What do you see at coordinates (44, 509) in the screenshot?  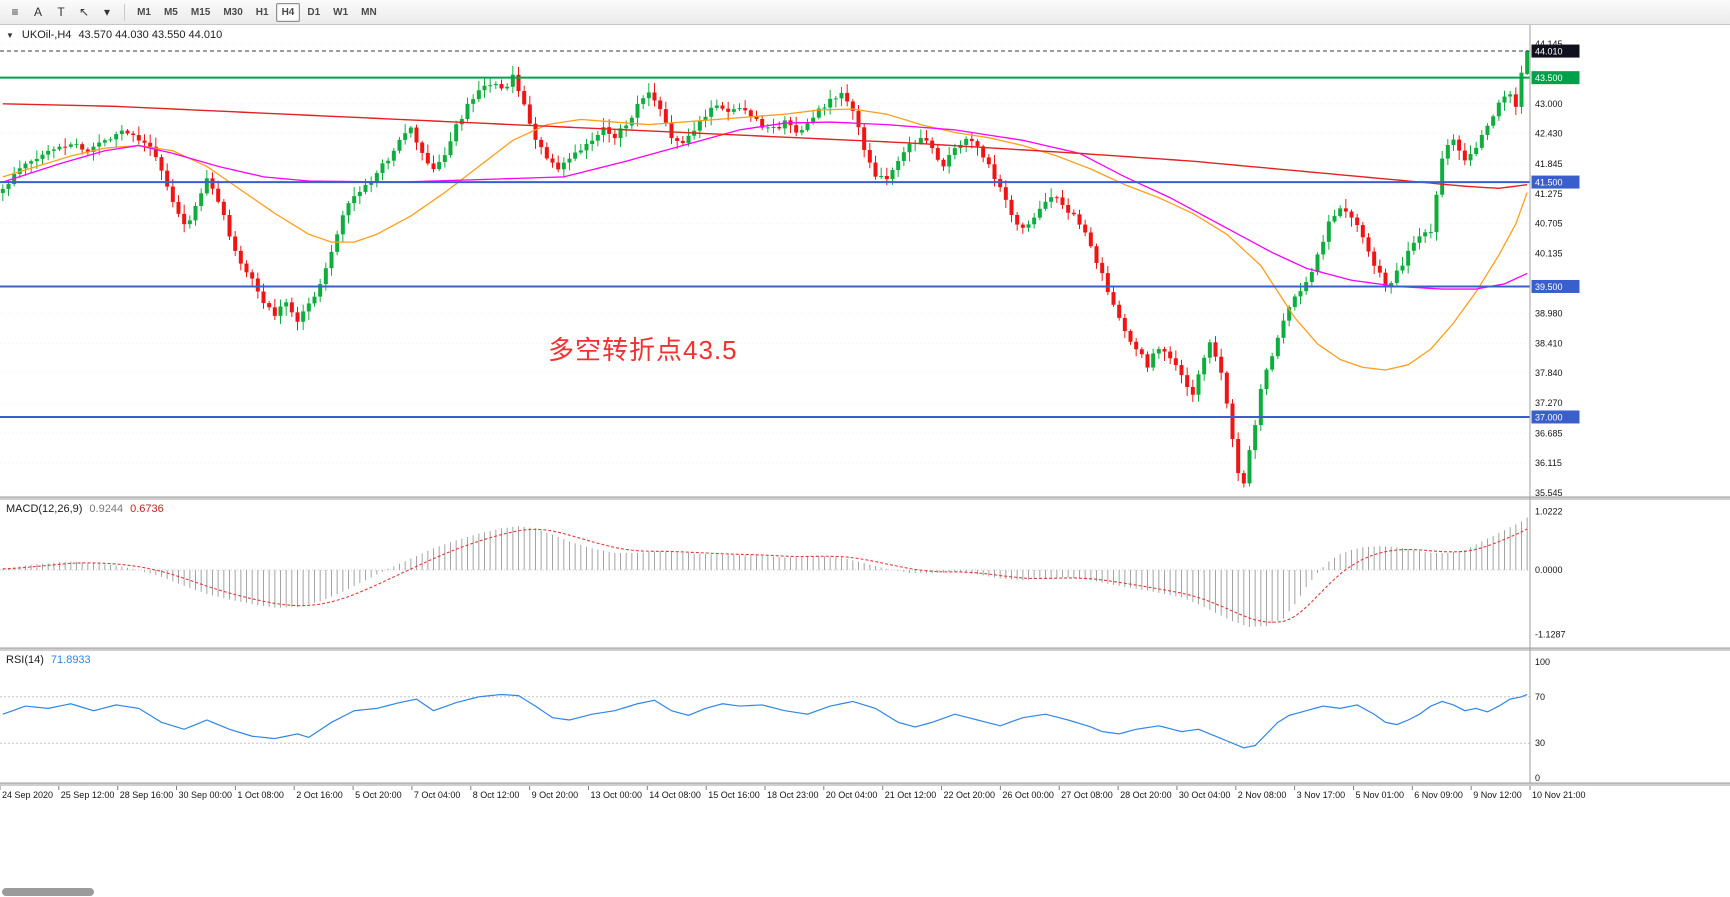 I see `macd-label: MACD(12,26,9)` at bounding box center [44, 509].